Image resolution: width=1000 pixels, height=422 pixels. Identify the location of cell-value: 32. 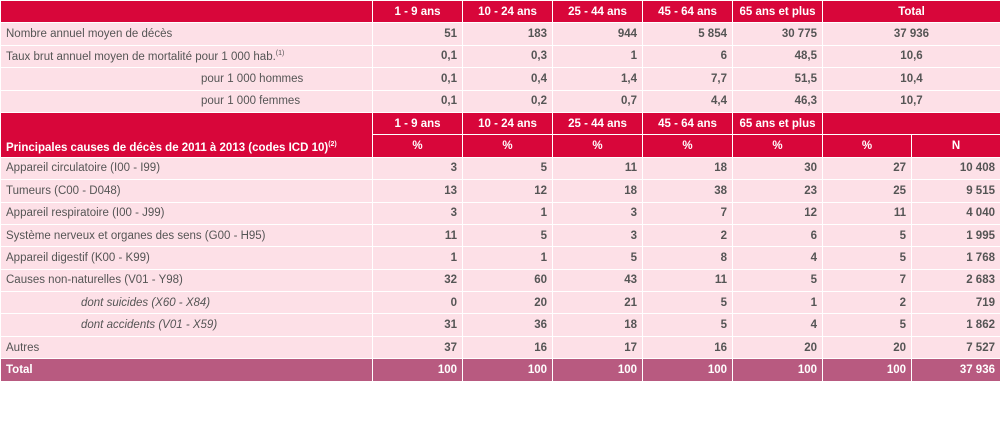
(417, 280).